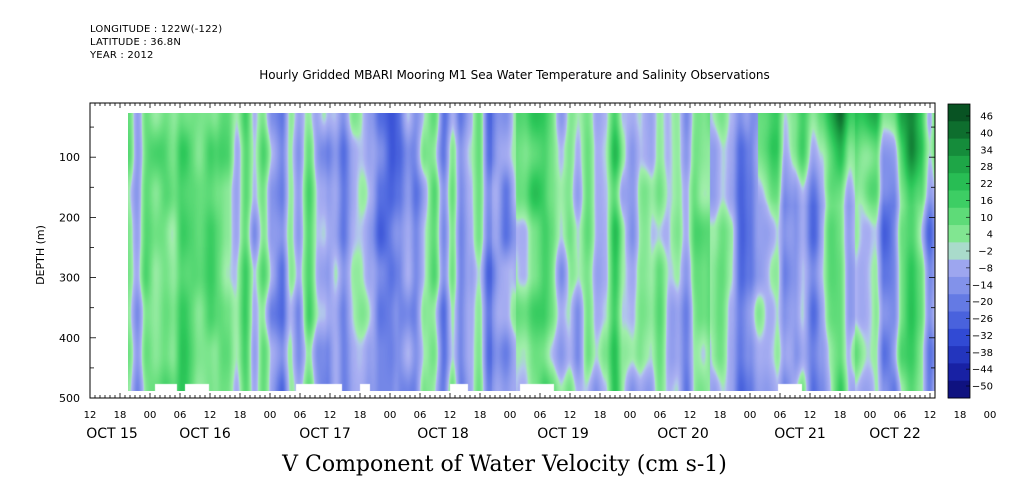 Image resolution: width=1009 pixels, height=504 pixels. I want to click on colorbar-tick-label: 16, so click(986, 201).